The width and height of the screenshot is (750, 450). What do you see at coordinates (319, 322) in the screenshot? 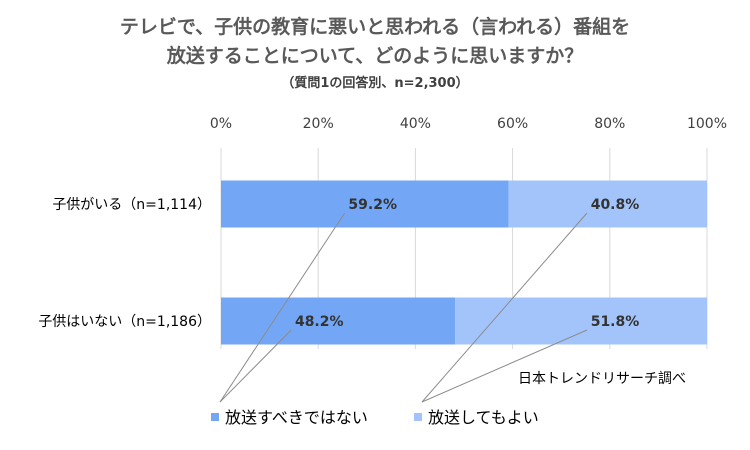
I see `data-label: 48.2%` at bounding box center [319, 322].